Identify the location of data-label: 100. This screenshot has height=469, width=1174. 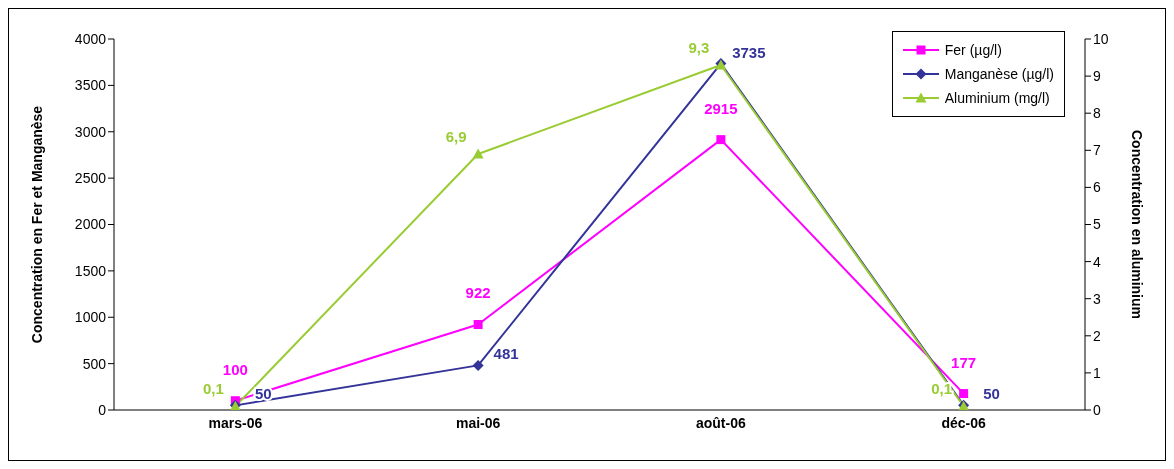
(235, 369).